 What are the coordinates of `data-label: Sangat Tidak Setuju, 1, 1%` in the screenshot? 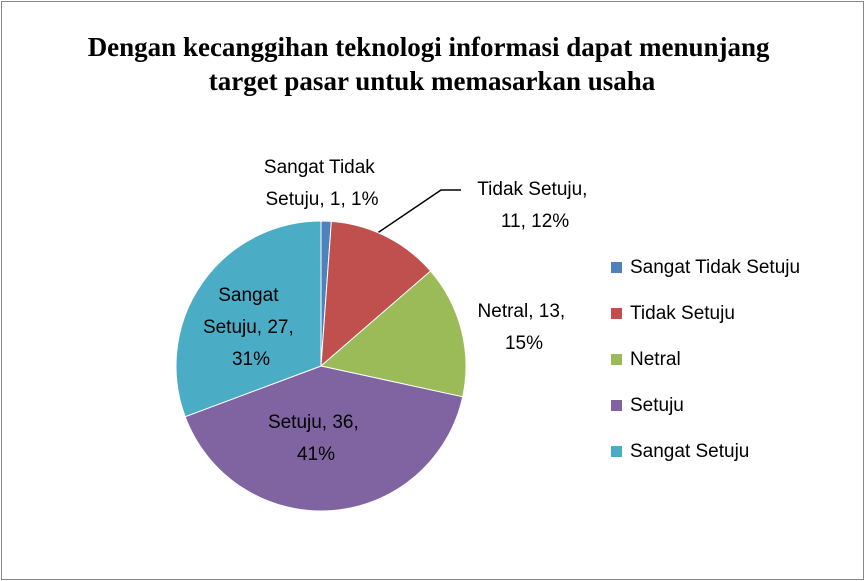 It's located at (322, 183).